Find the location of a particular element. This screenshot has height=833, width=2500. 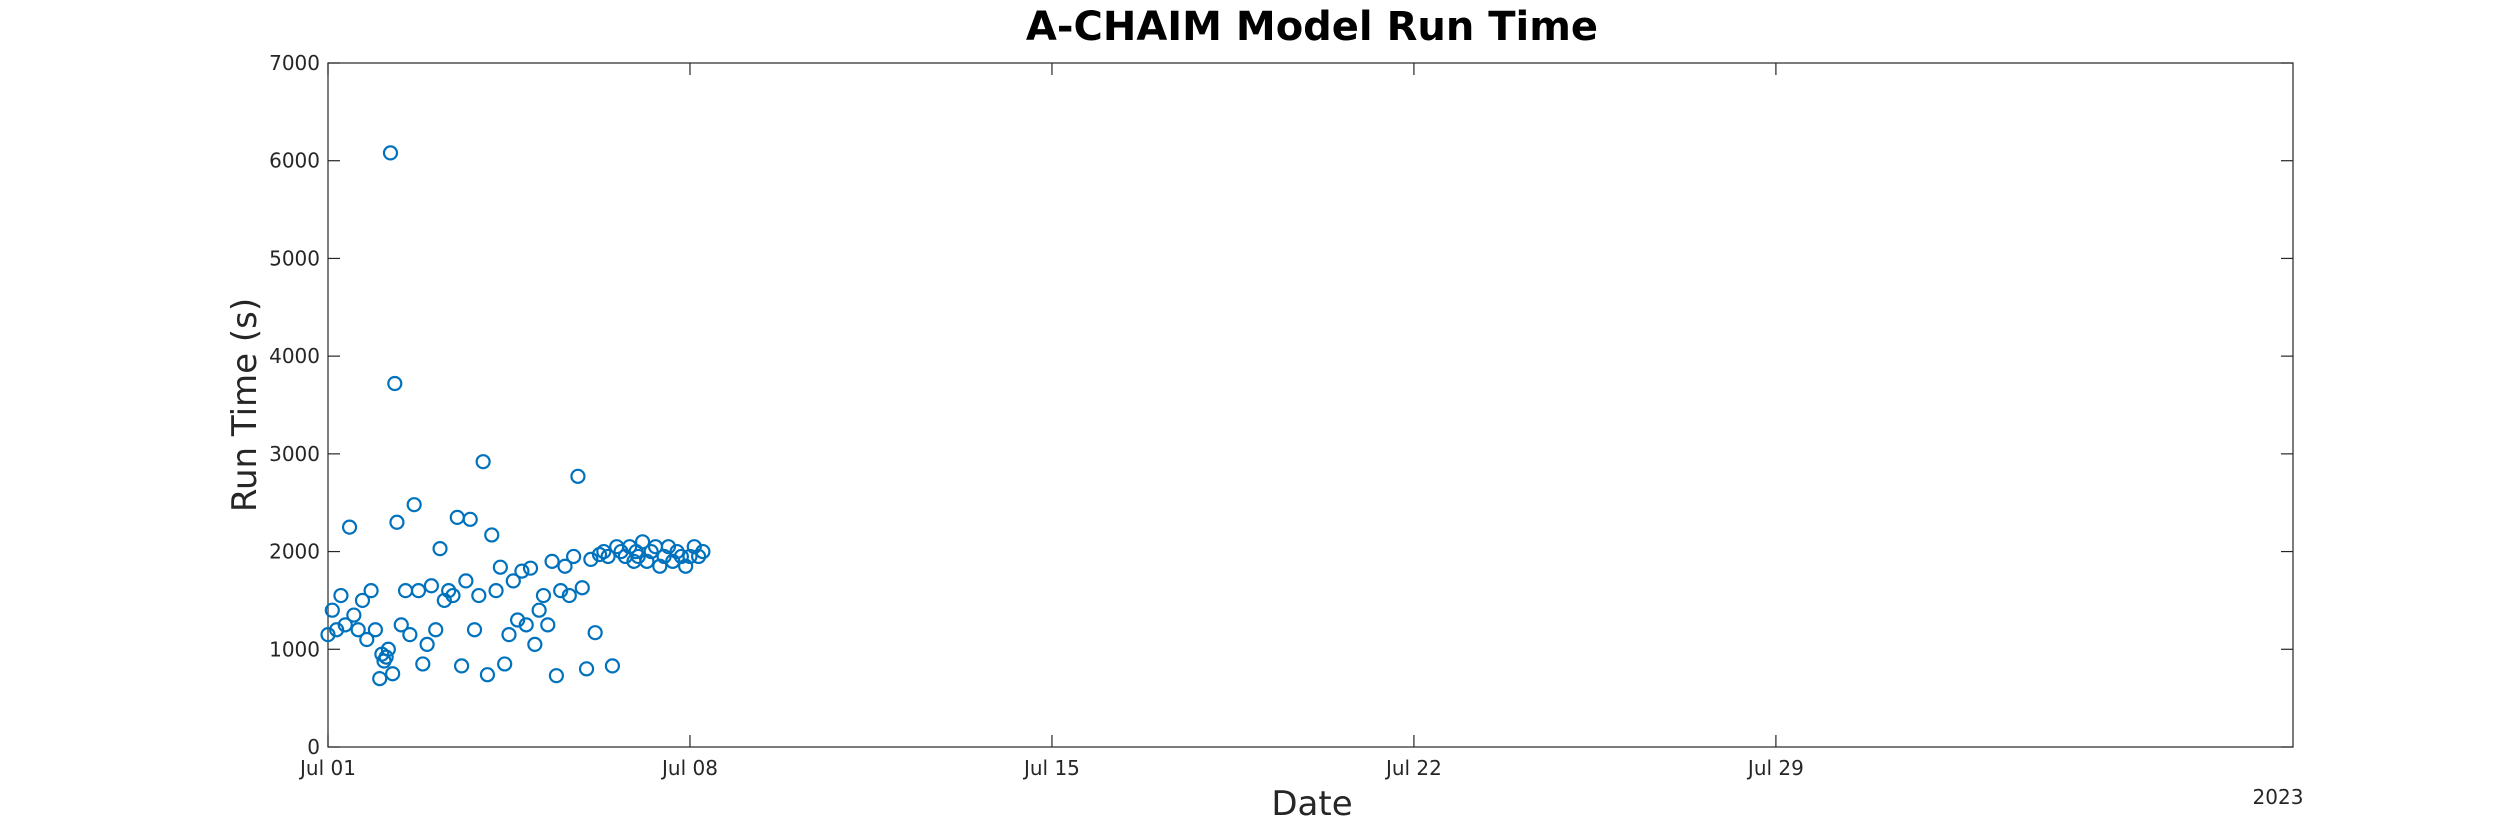

y-tick-label: 6000 is located at coordinates (294, 161).